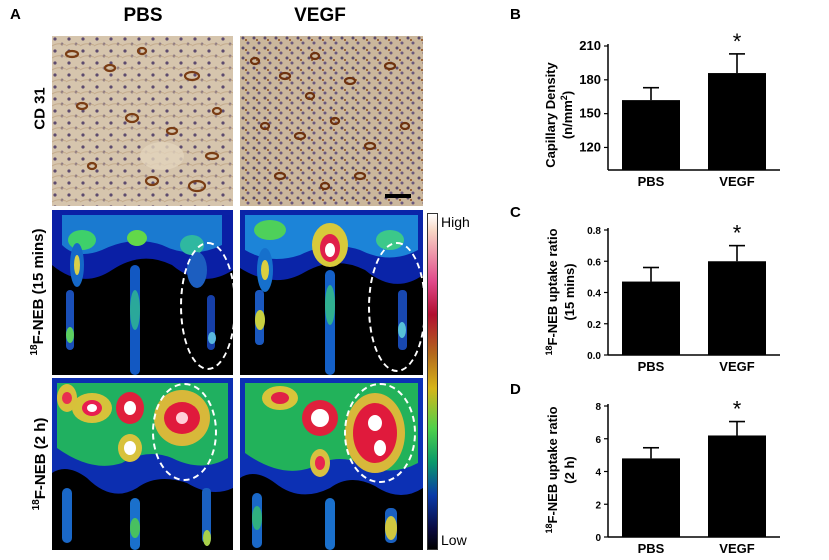 Image resolution: width=829 pixels, height=560 pixels. What do you see at coordinates (515, 212) in the screenshot?
I see `panel-label-c: C` at bounding box center [515, 212].